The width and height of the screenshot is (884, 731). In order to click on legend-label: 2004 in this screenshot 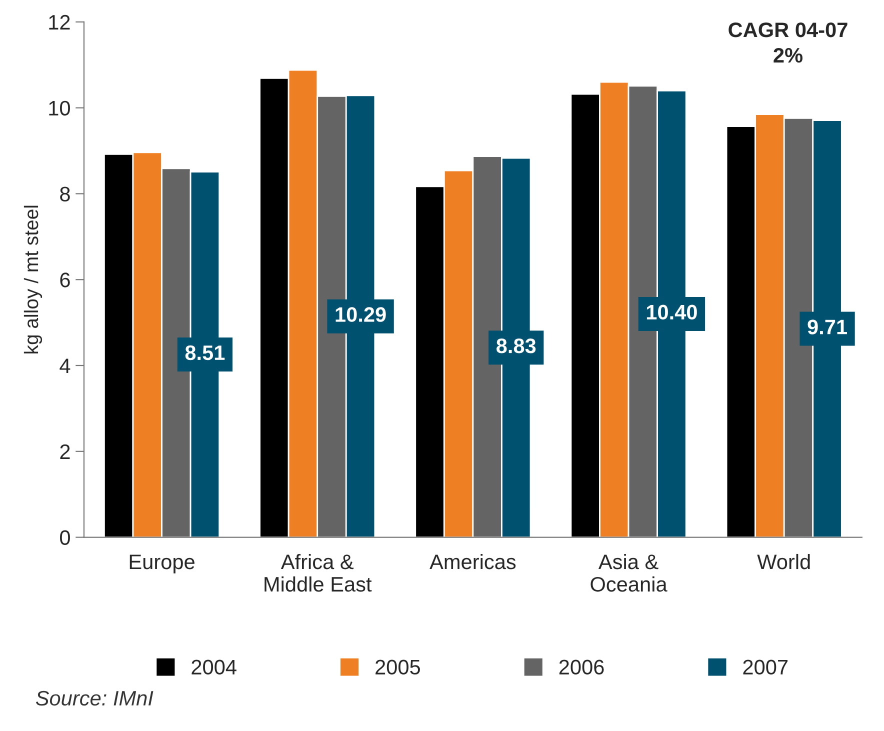, I will do `click(214, 667)`.